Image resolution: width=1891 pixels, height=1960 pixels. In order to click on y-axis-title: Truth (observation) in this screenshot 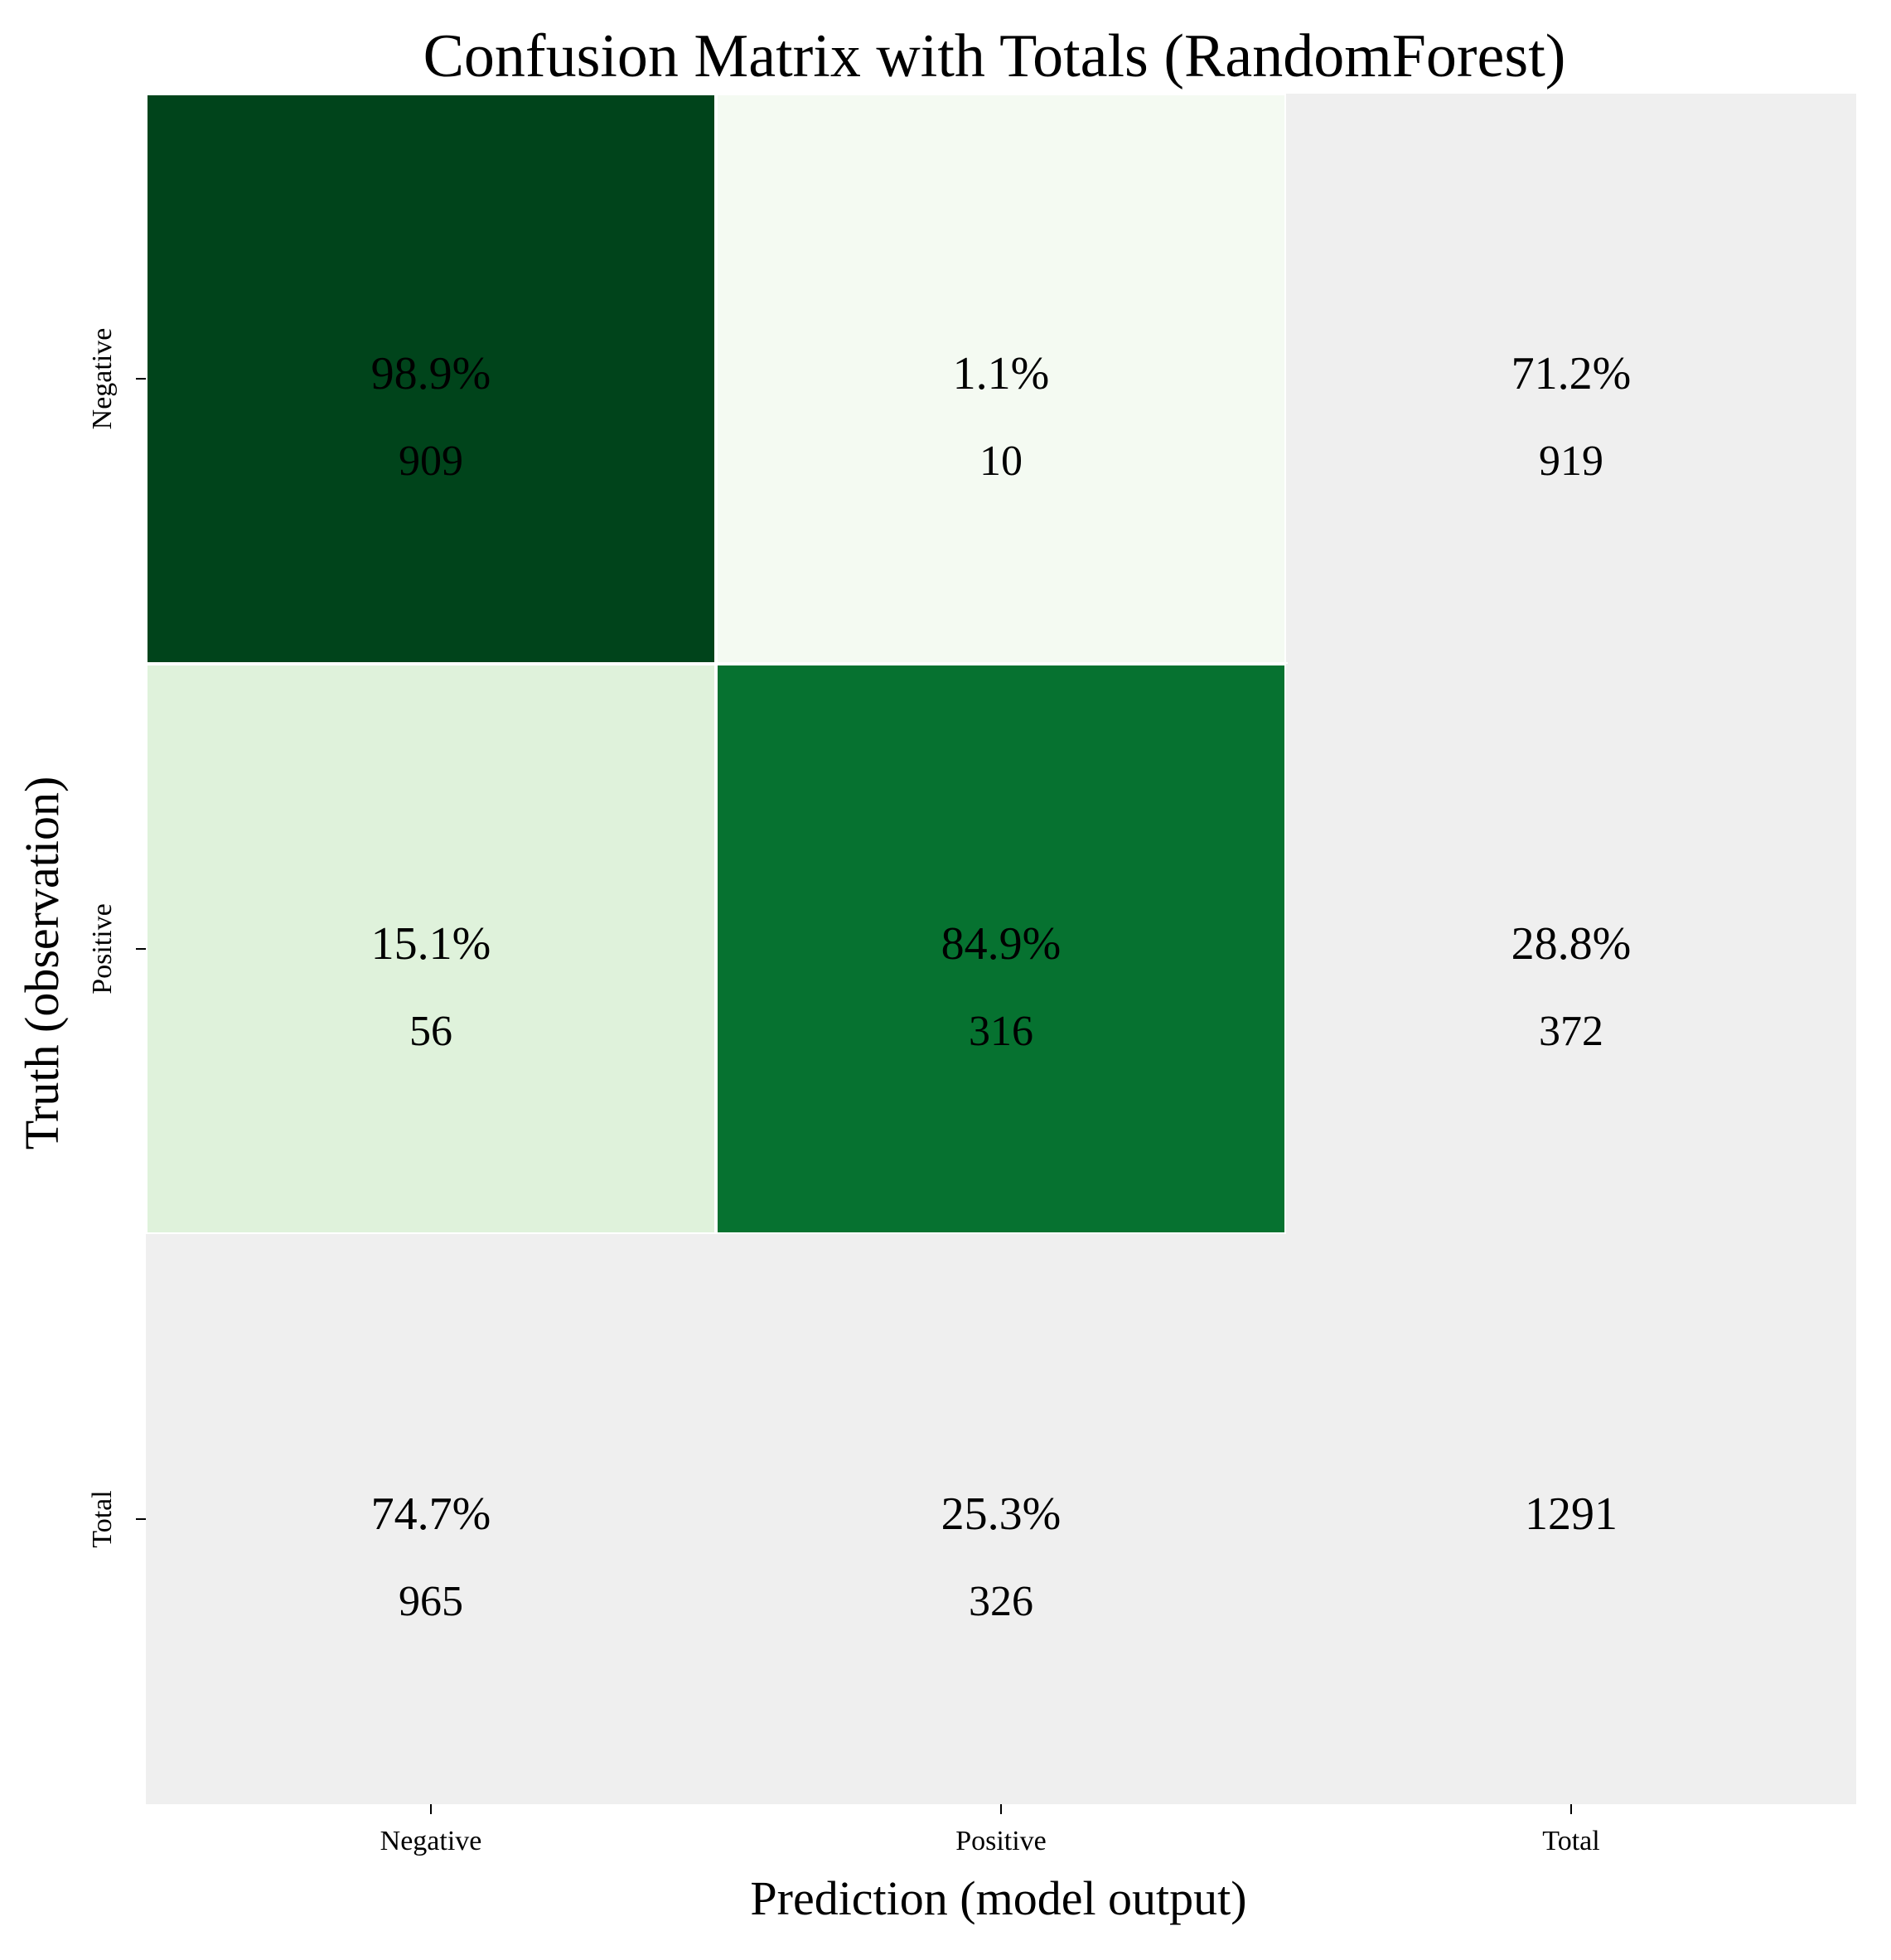, I will do `click(42, 963)`.